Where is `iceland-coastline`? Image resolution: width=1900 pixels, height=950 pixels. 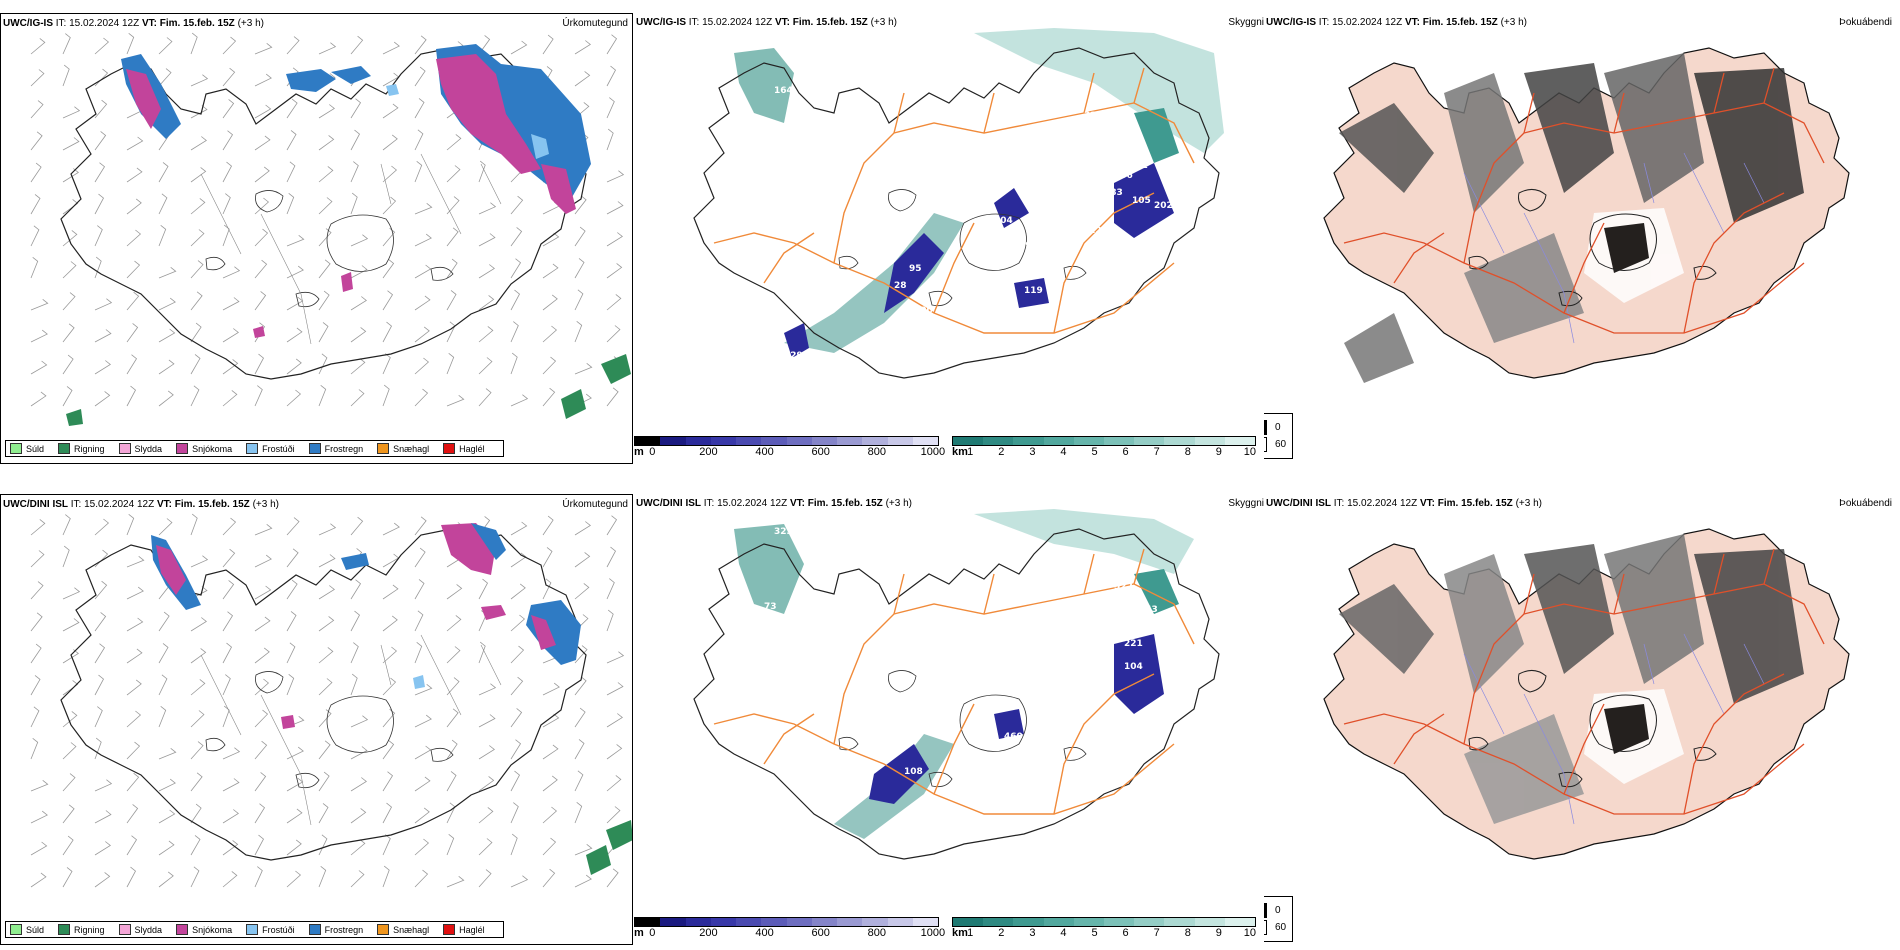
iceland-coastline is located at coordinates (956, 213).